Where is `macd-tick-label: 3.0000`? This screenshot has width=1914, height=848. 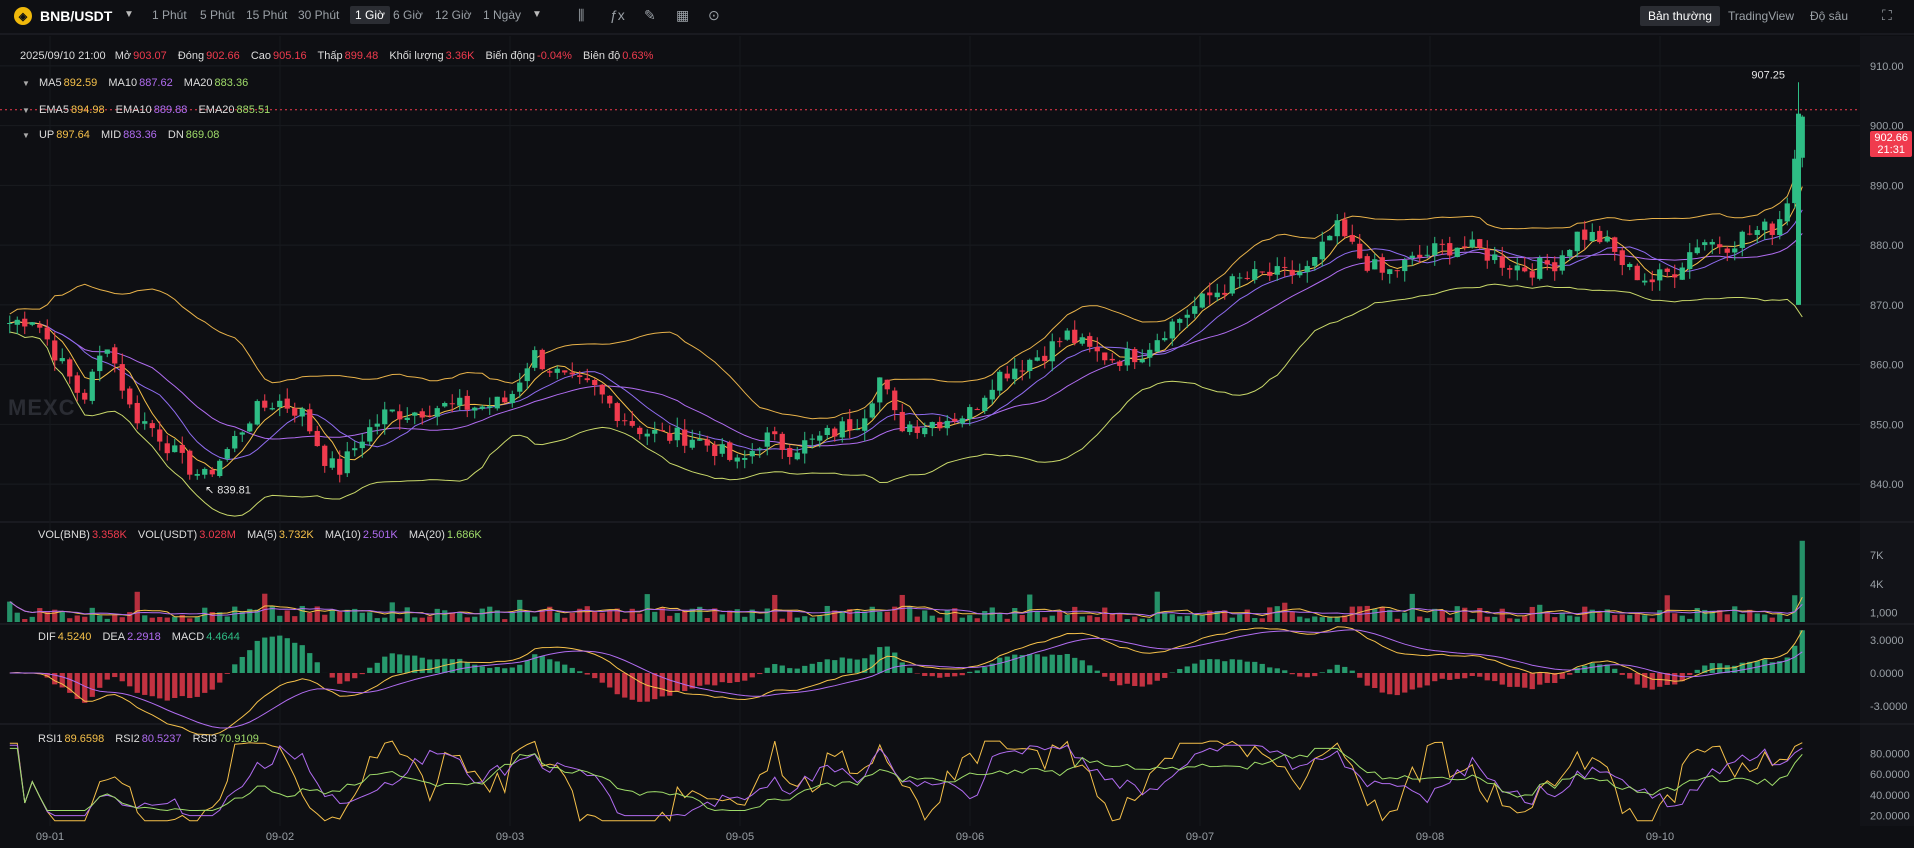 macd-tick-label: 3.0000 is located at coordinates (1887, 641).